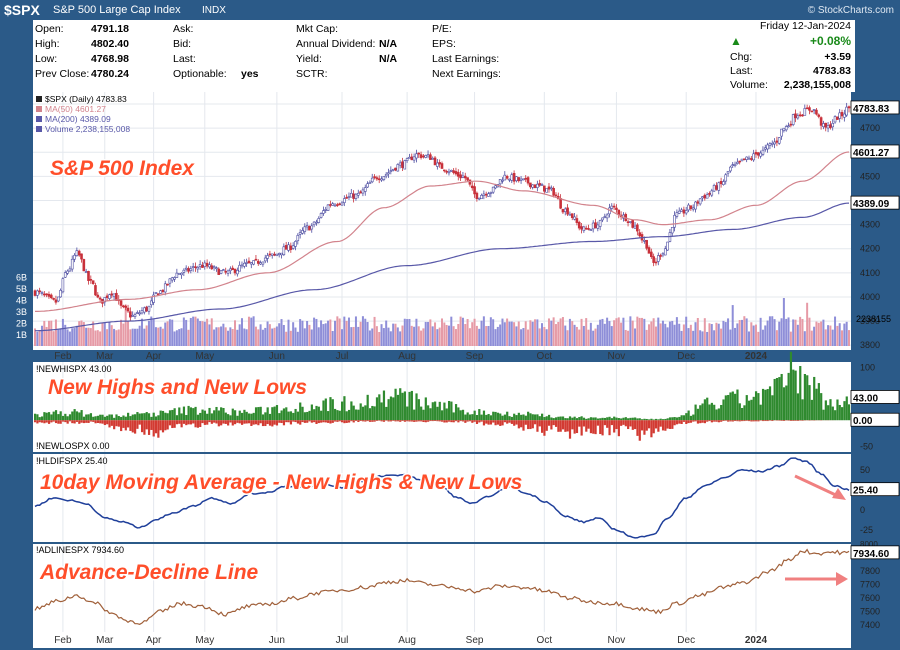  What do you see at coordinates (850, 10) in the screenshot?
I see `brand-watermark: © StockCharts.com` at bounding box center [850, 10].